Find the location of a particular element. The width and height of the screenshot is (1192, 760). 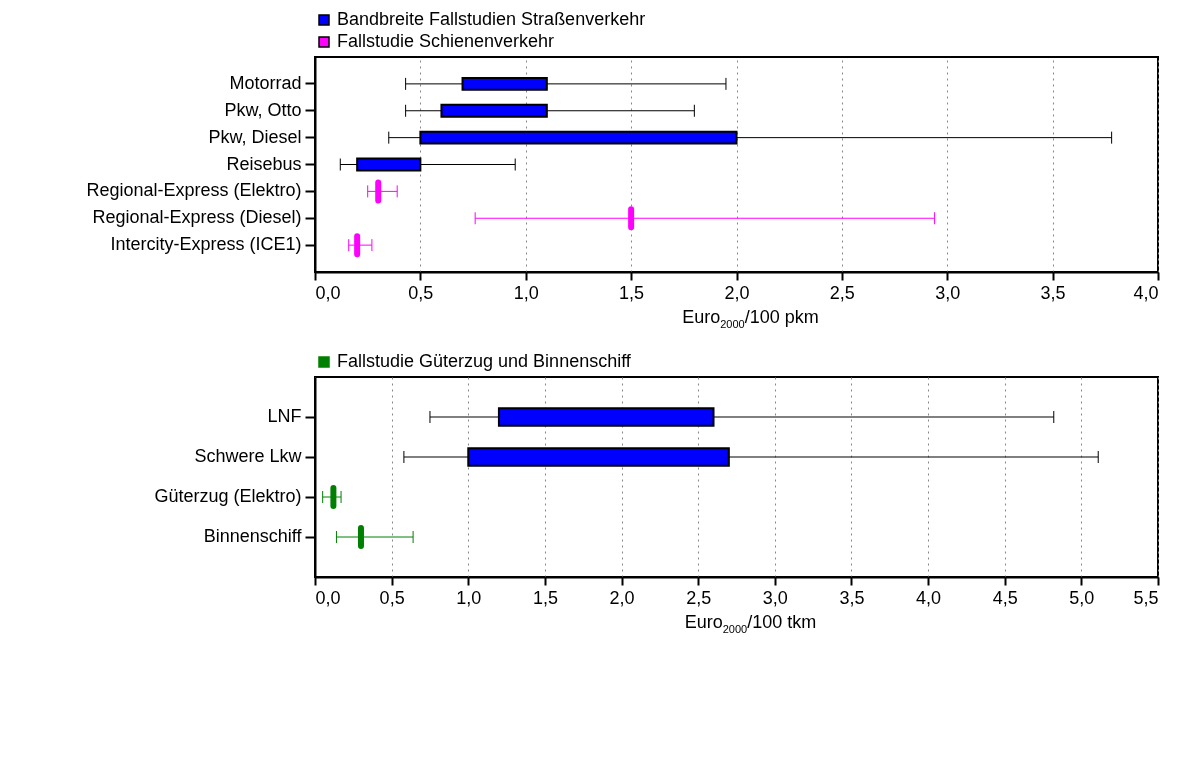

y-tick-label: Intercity-Express (ICE1) is located at coordinates (206, 244).